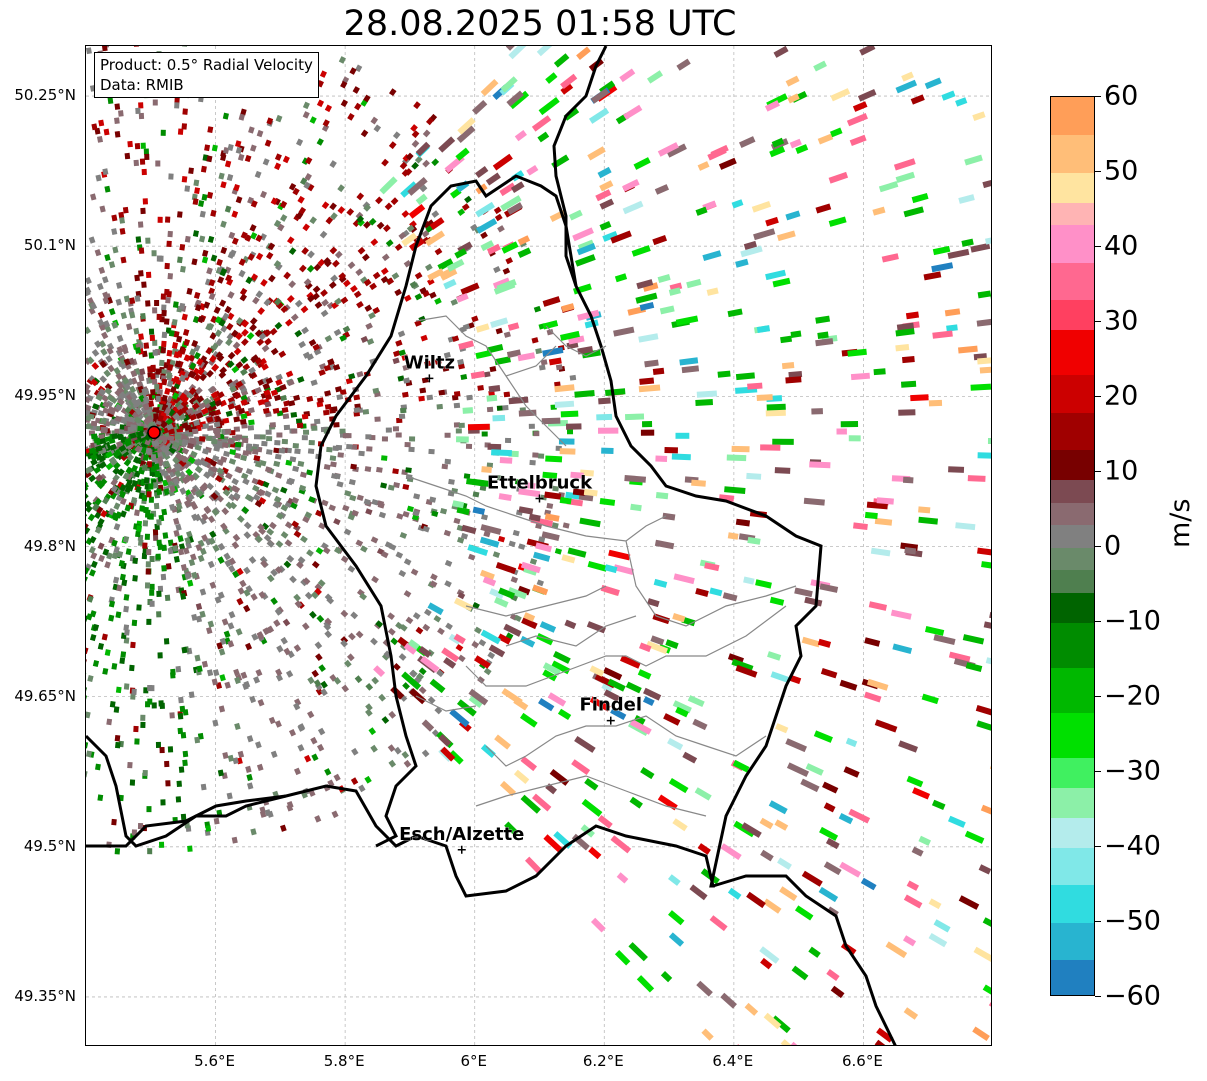  What do you see at coordinates (344, 1061) in the screenshot?
I see `lon-label: 5.8°E` at bounding box center [344, 1061].